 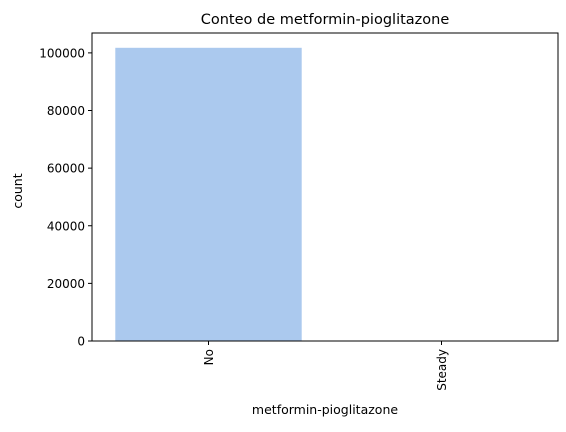 I want to click on y-tick-label: 100000, so click(x=62, y=53).